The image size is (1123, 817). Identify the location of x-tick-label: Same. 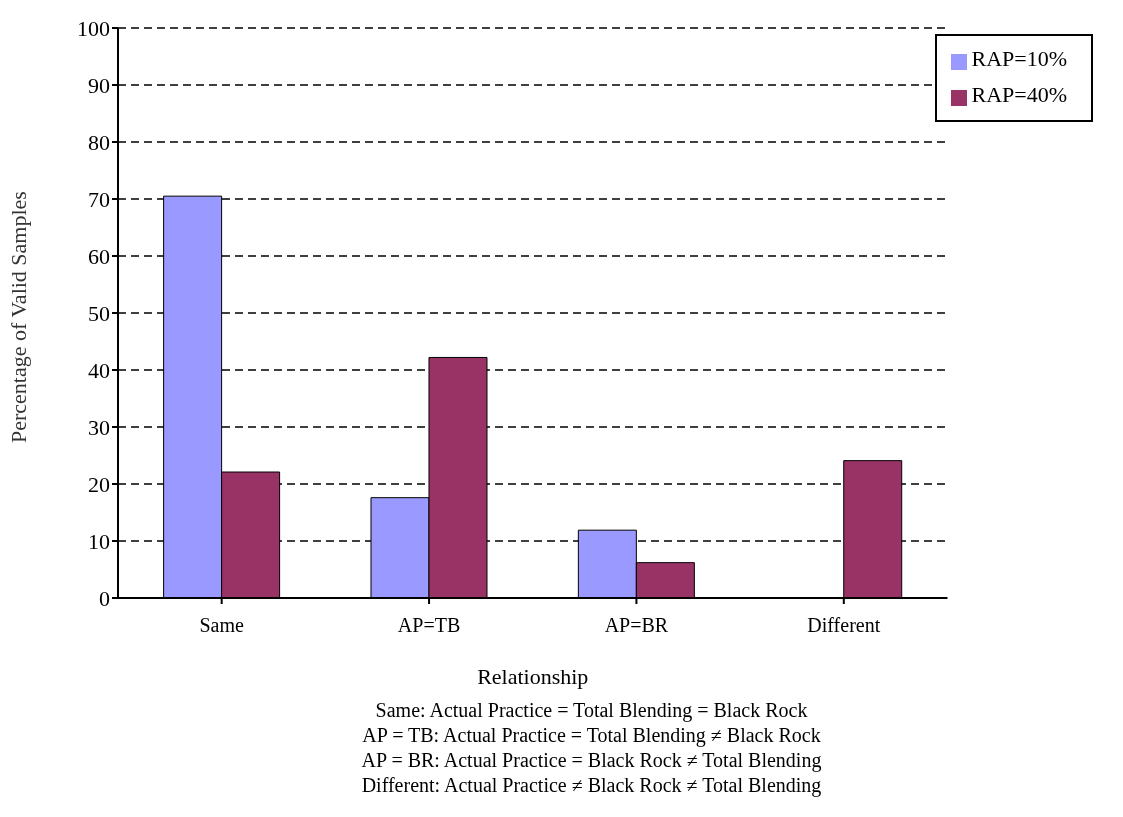
(222, 625).